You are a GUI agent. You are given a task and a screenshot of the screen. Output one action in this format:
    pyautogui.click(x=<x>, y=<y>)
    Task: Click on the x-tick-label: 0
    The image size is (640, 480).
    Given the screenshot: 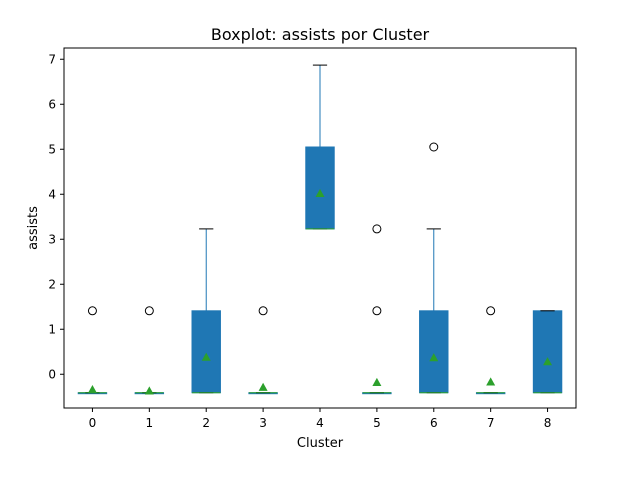 What is the action you would take?
    pyautogui.click(x=93, y=423)
    